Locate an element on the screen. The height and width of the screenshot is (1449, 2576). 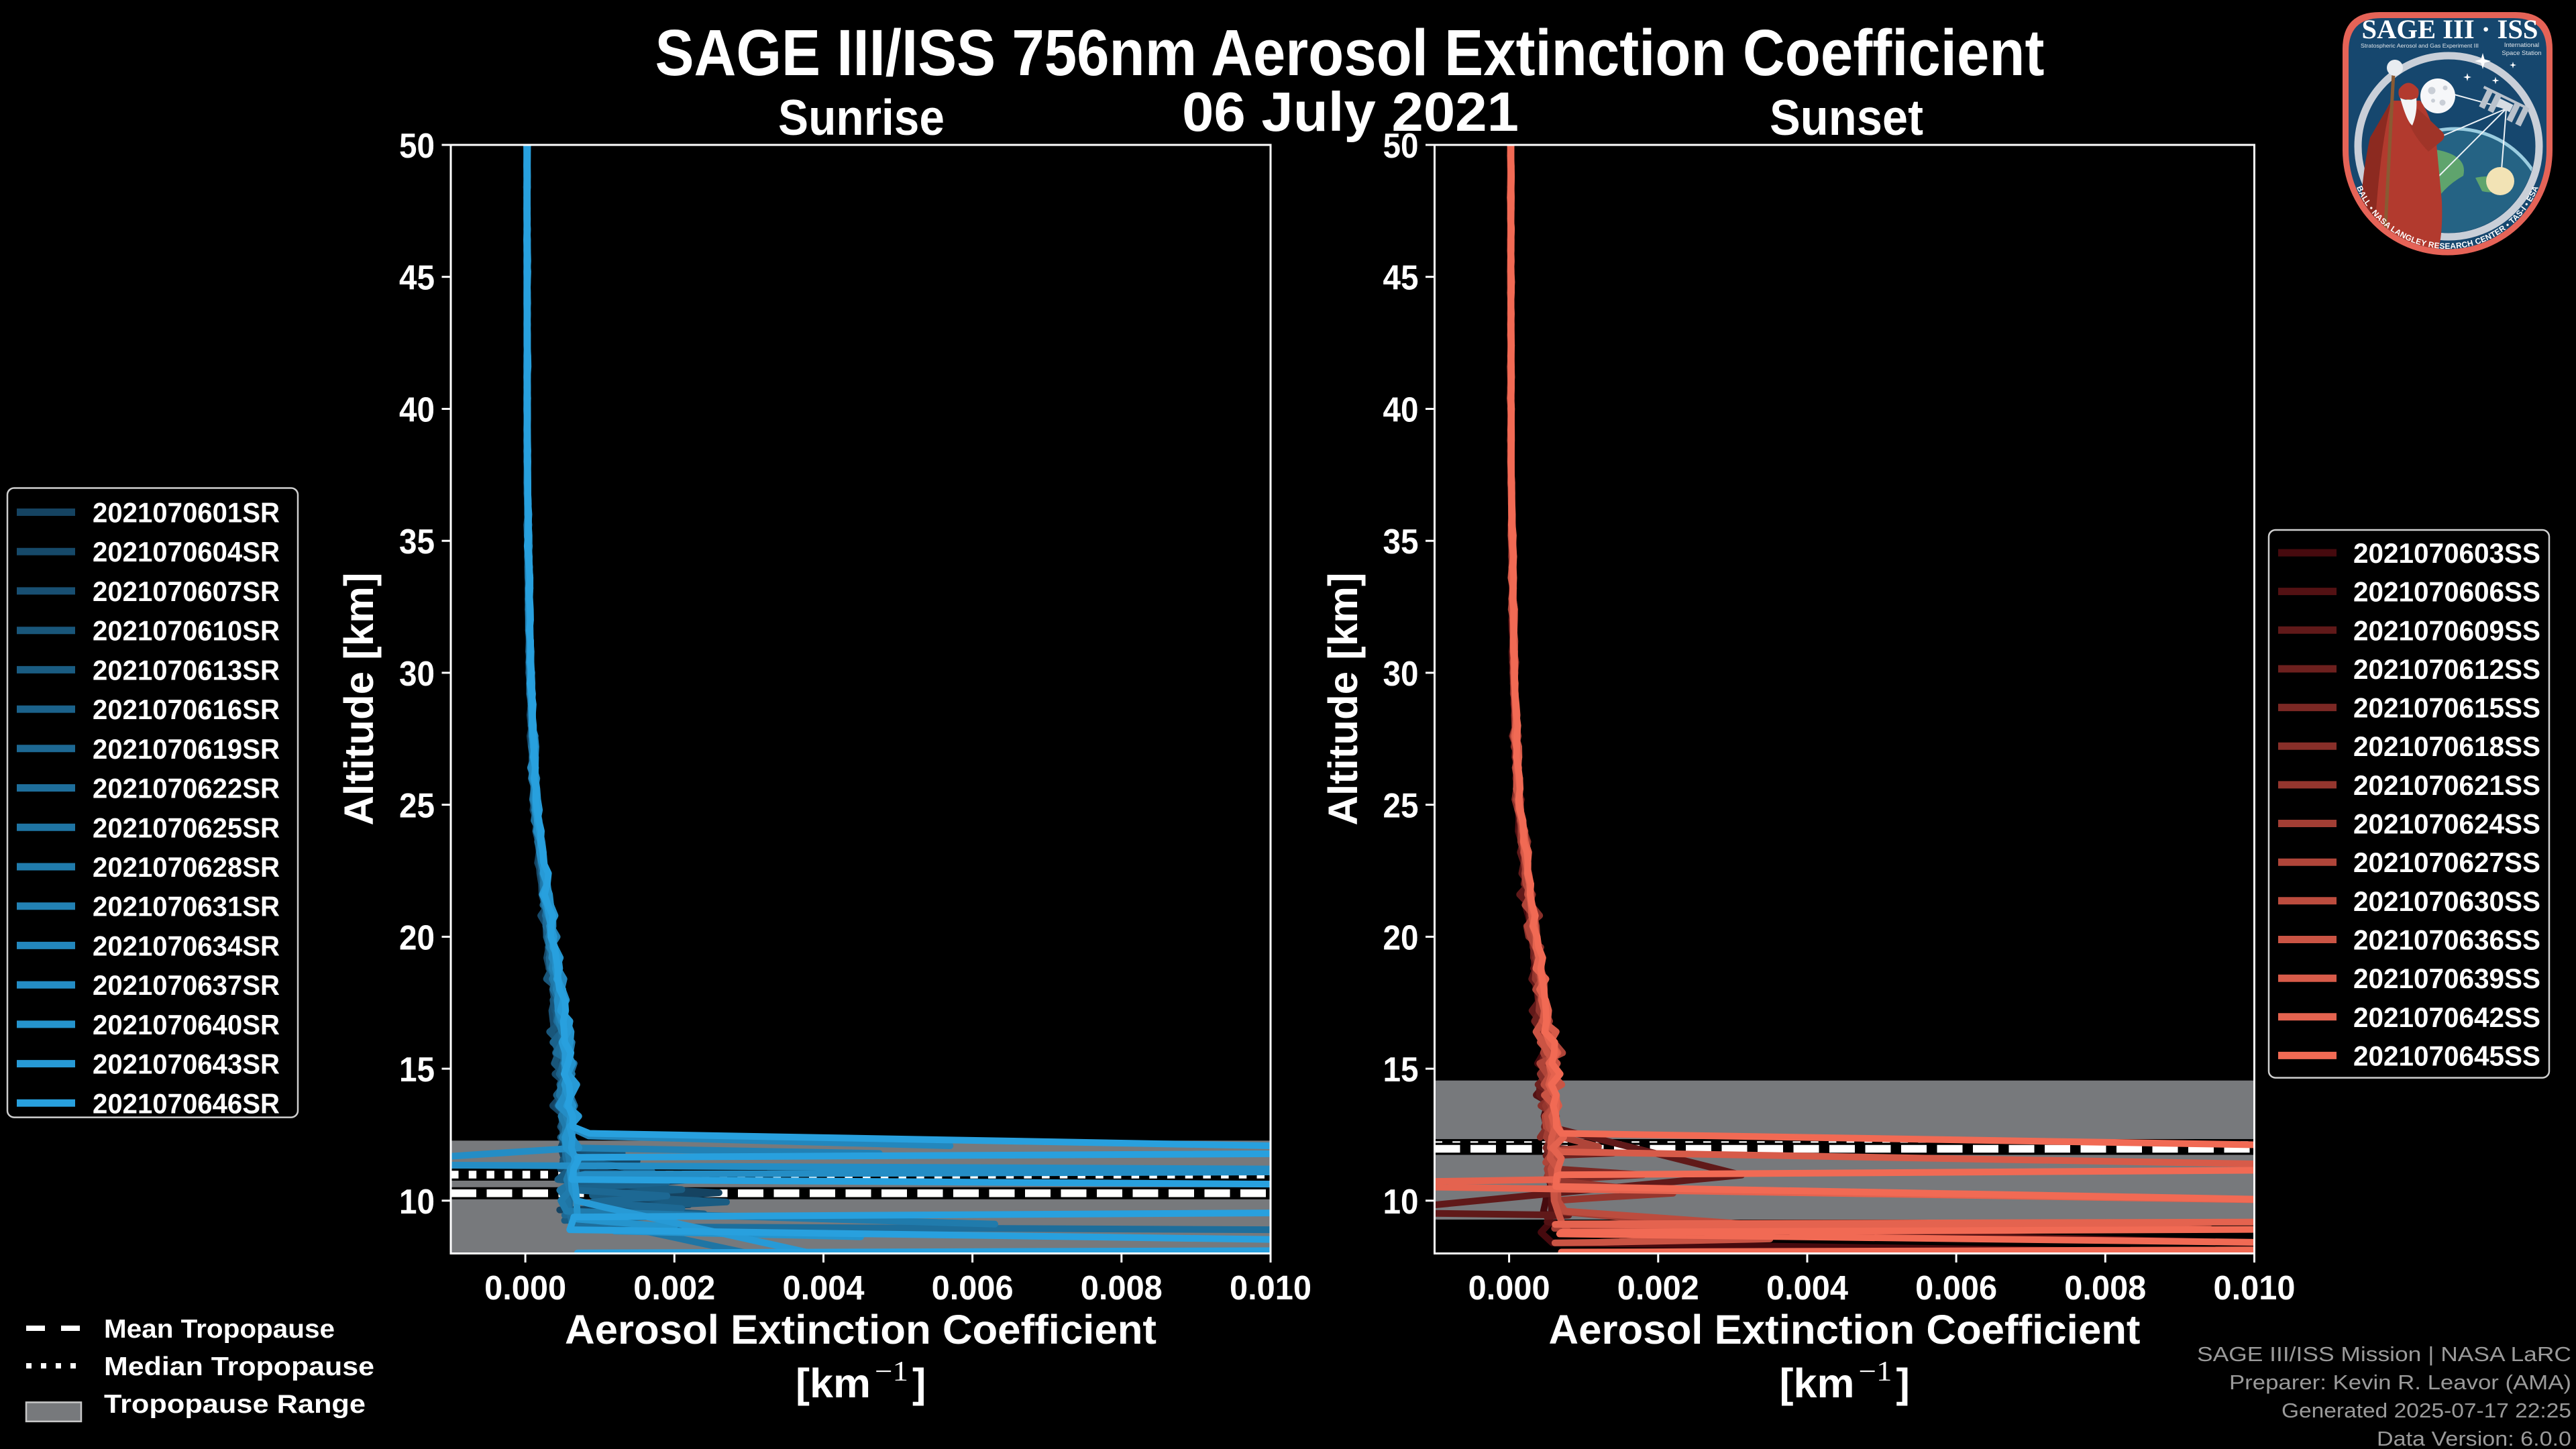
svg-text: 2021070616SR is located at coordinates (186, 709).